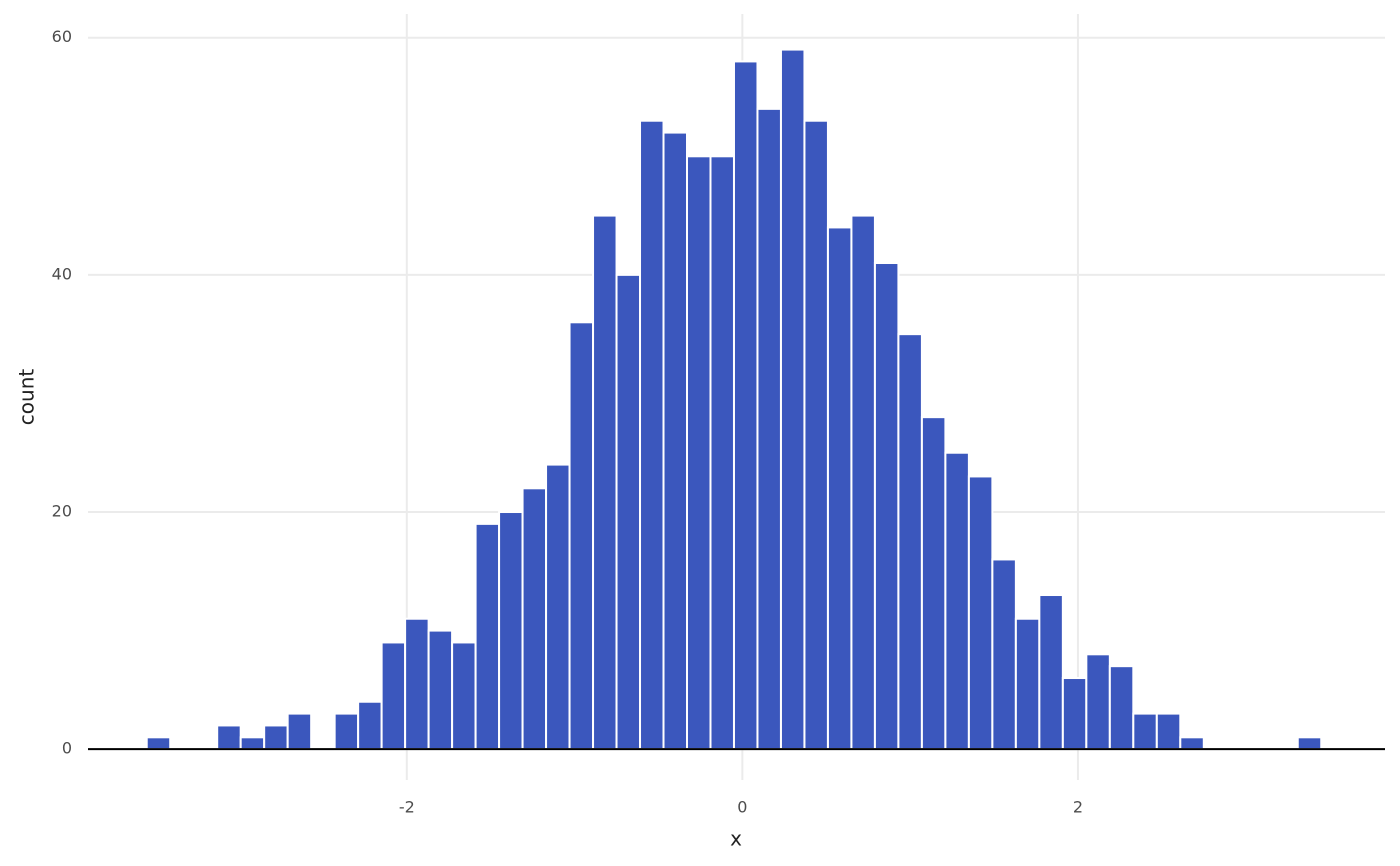 This screenshot has height=866, width=1400. What do you see at coordinates (27, 397) in the screenshot?
I see `y-axis-label: count` at bounding box center [27, 397].